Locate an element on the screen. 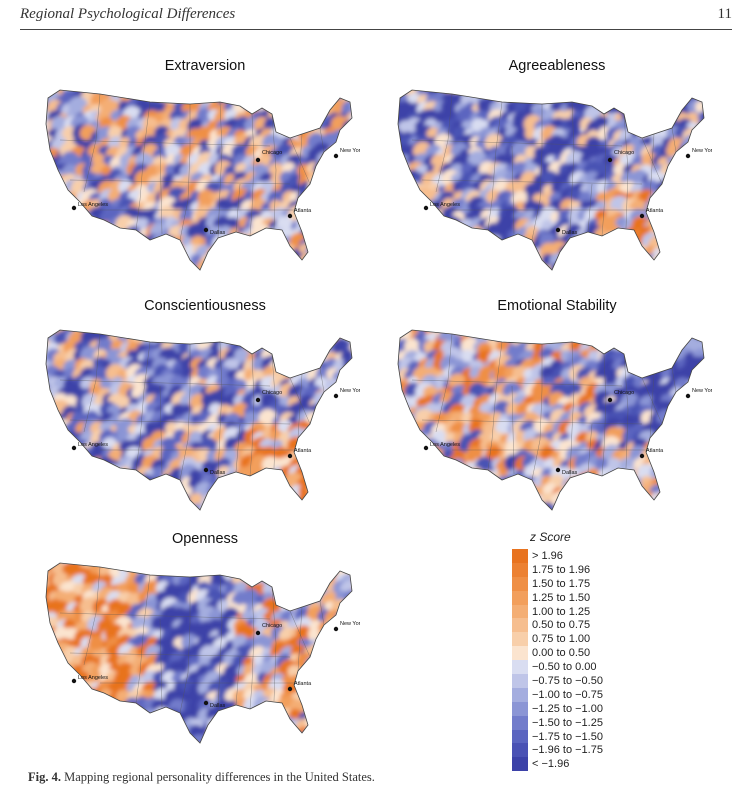 The width and height of the screenshot is (750, 801). map-title: Conscientiousness is located at coordinates (205, 306).